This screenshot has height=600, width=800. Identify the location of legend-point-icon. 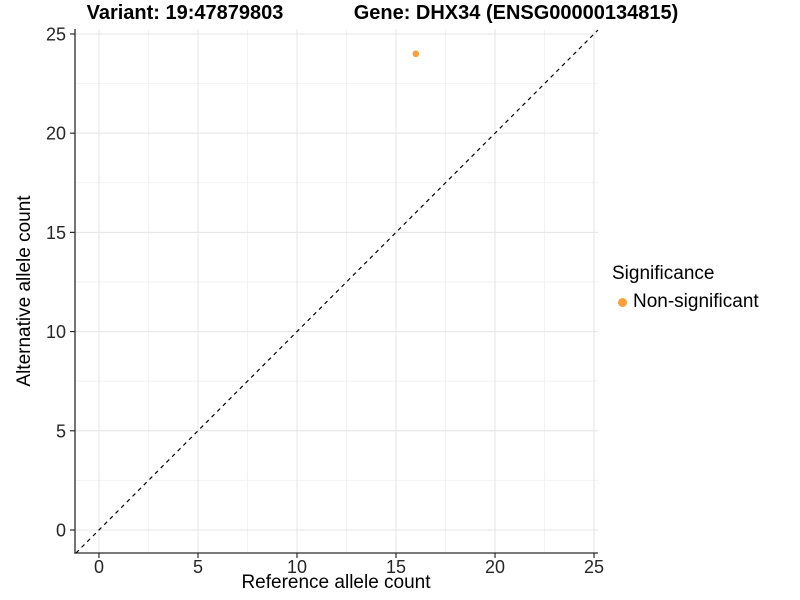
(622, 302).